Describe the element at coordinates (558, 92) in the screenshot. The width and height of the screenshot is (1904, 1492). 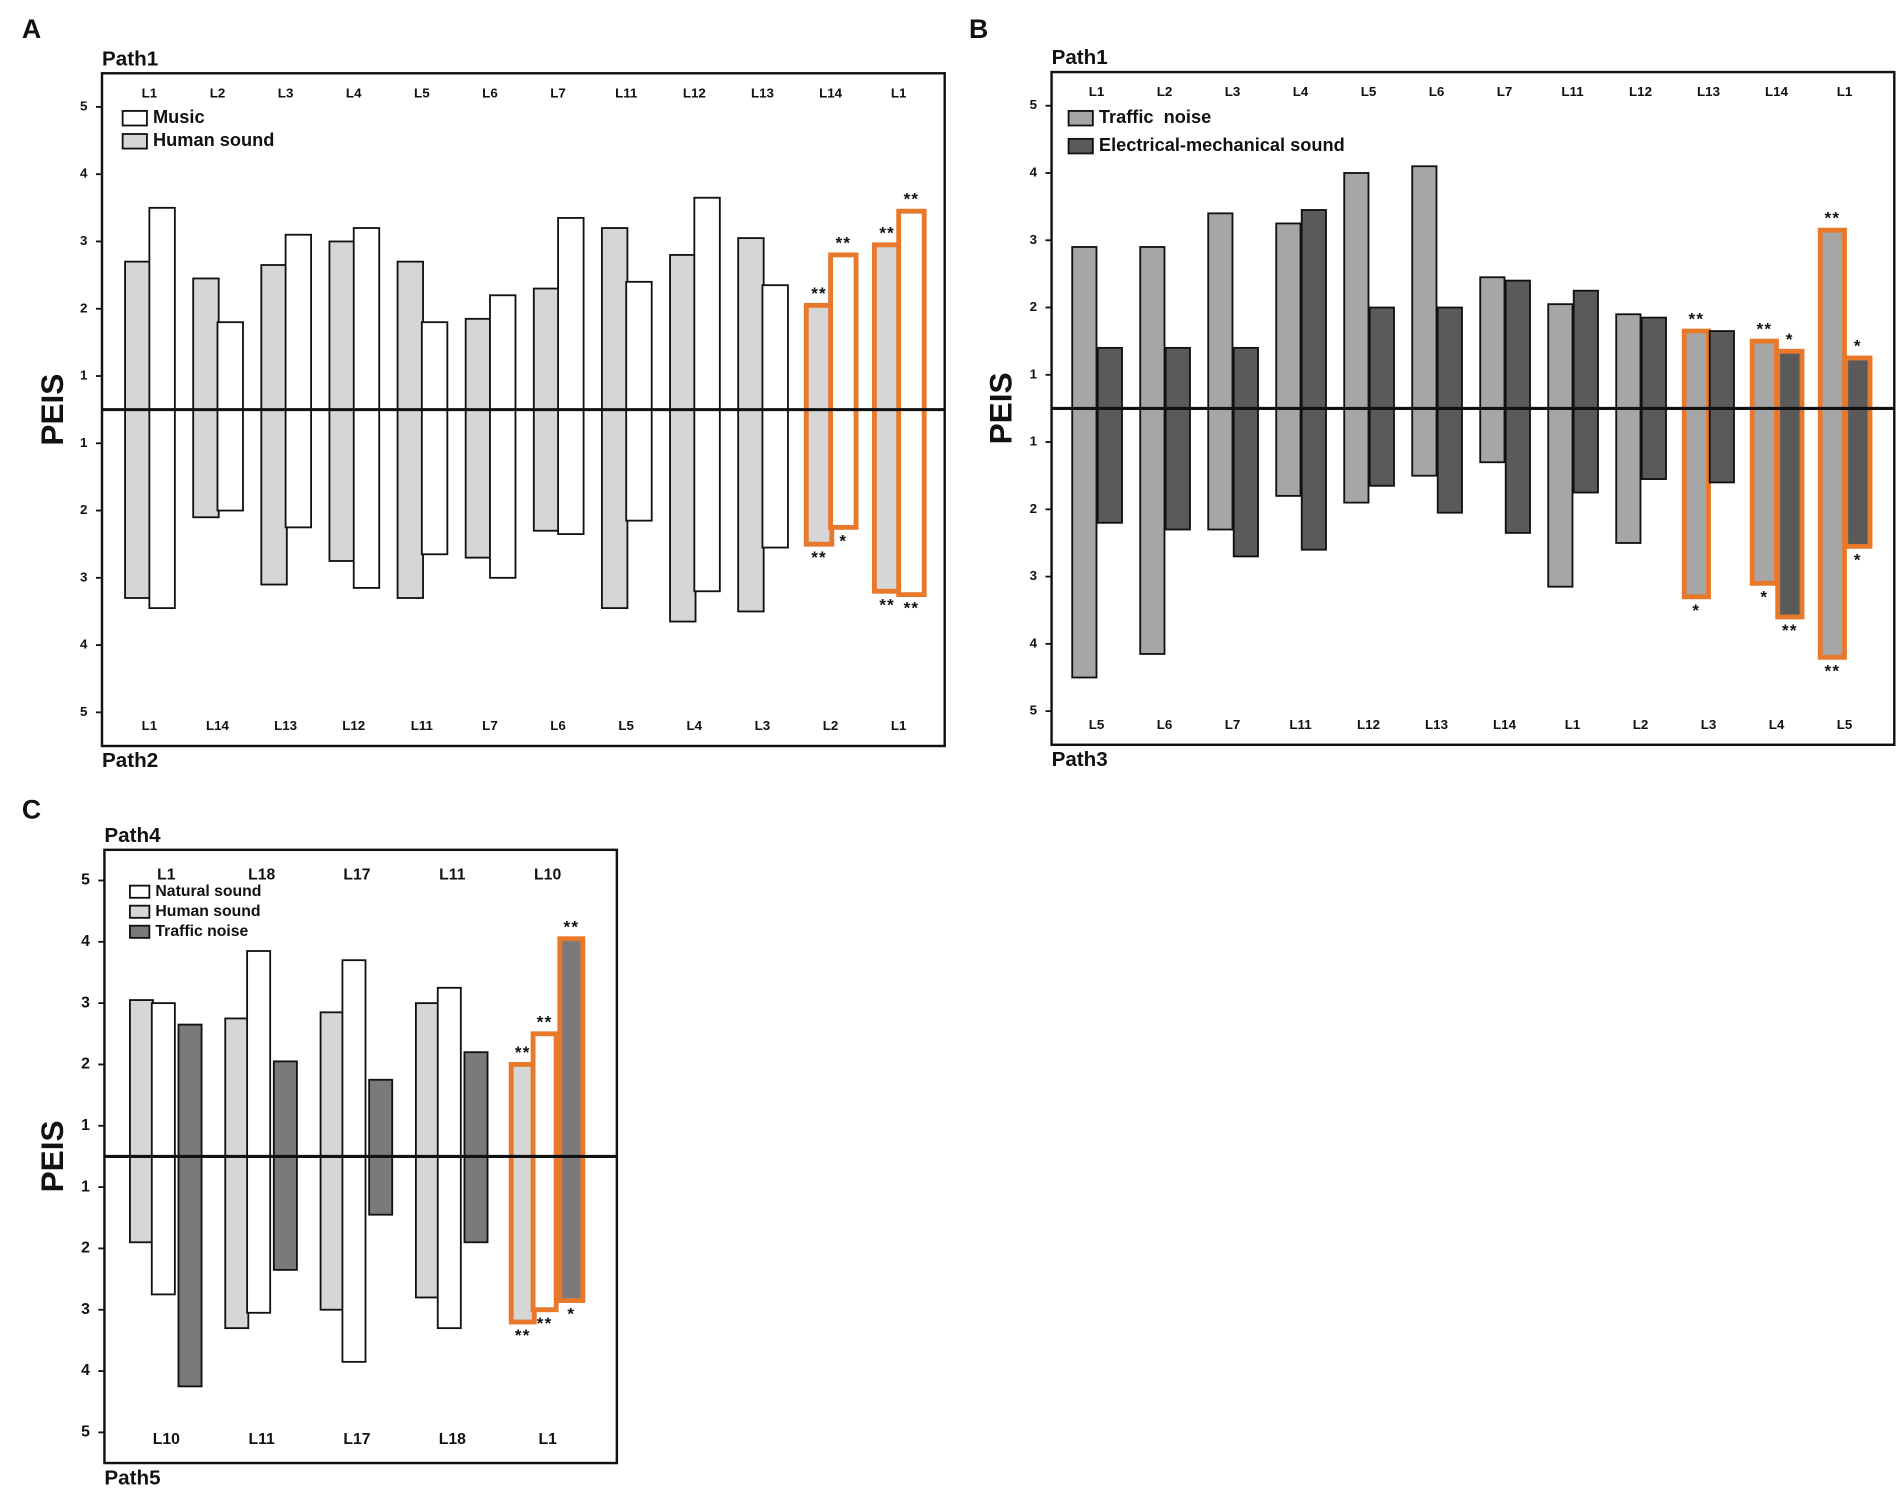
I see `top-category-label: L7` at that location.